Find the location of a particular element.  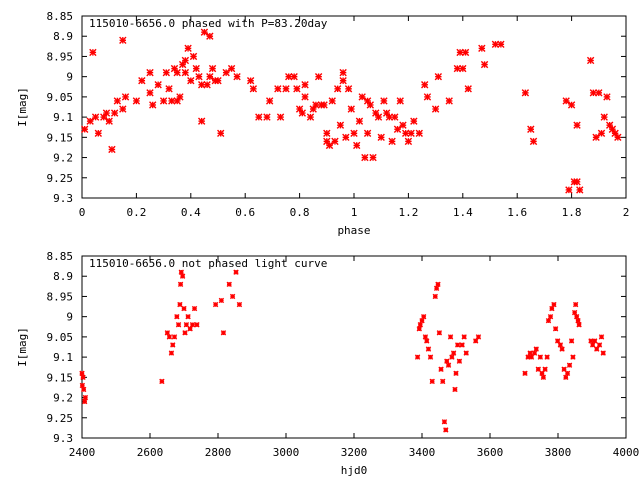

x-tick-label: 3000 is located at coordinates (286, 452).